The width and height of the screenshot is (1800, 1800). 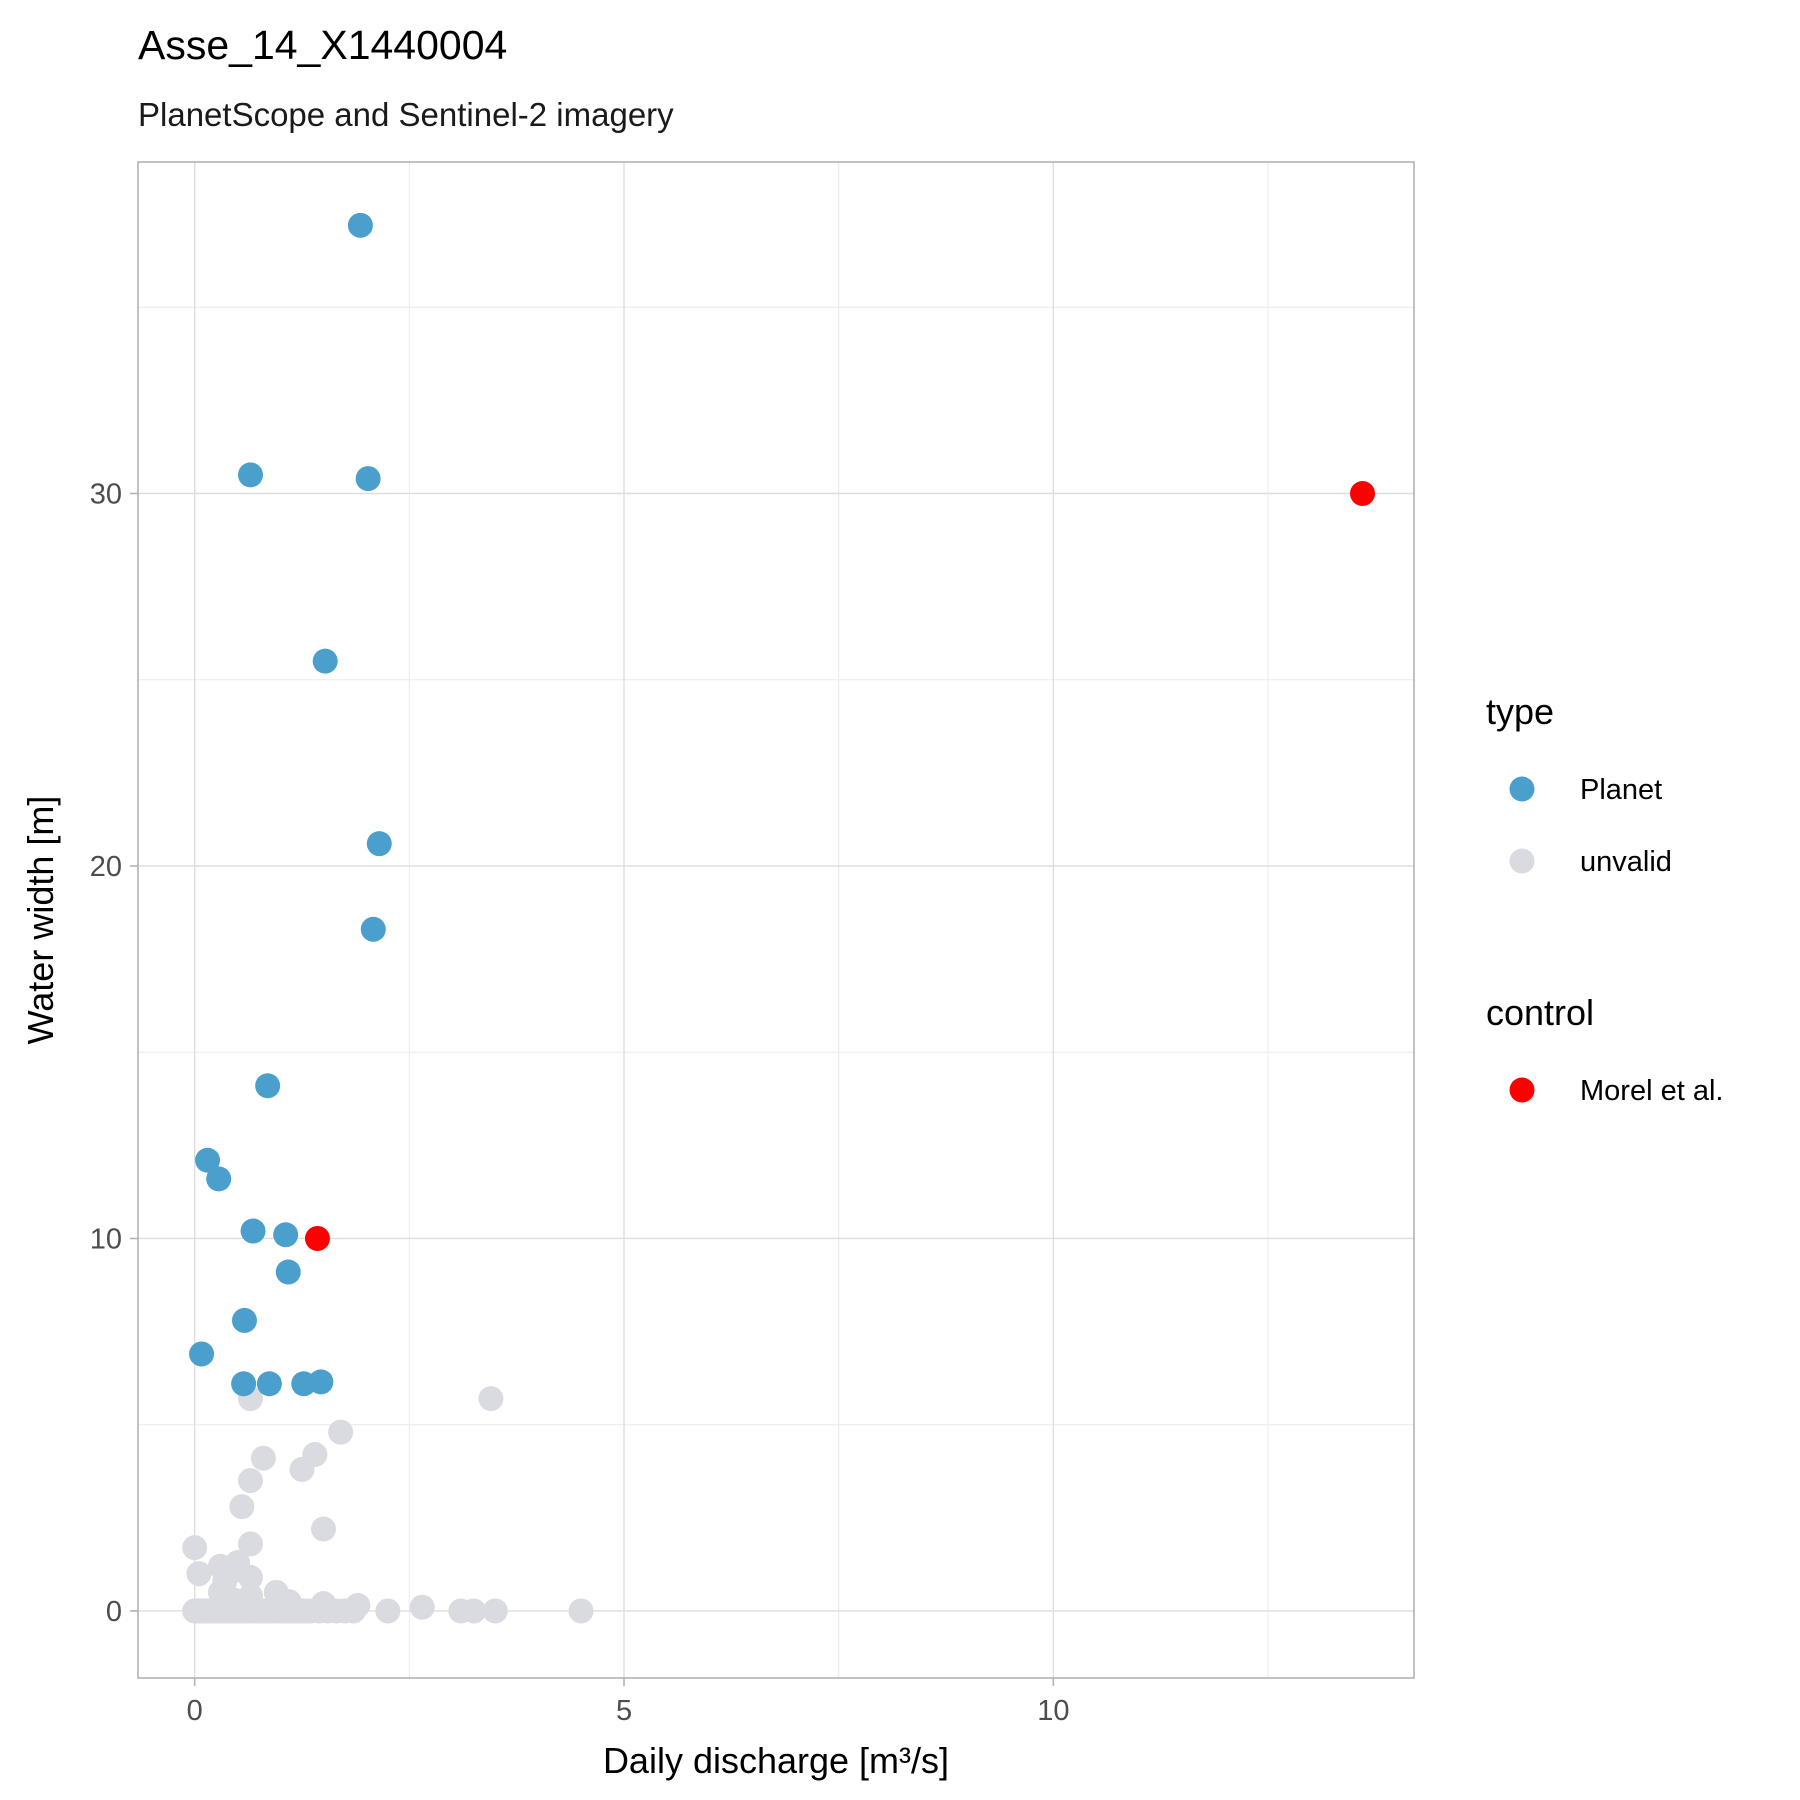 I want to click on legend-key-planet, so click(x=1522, y=789).